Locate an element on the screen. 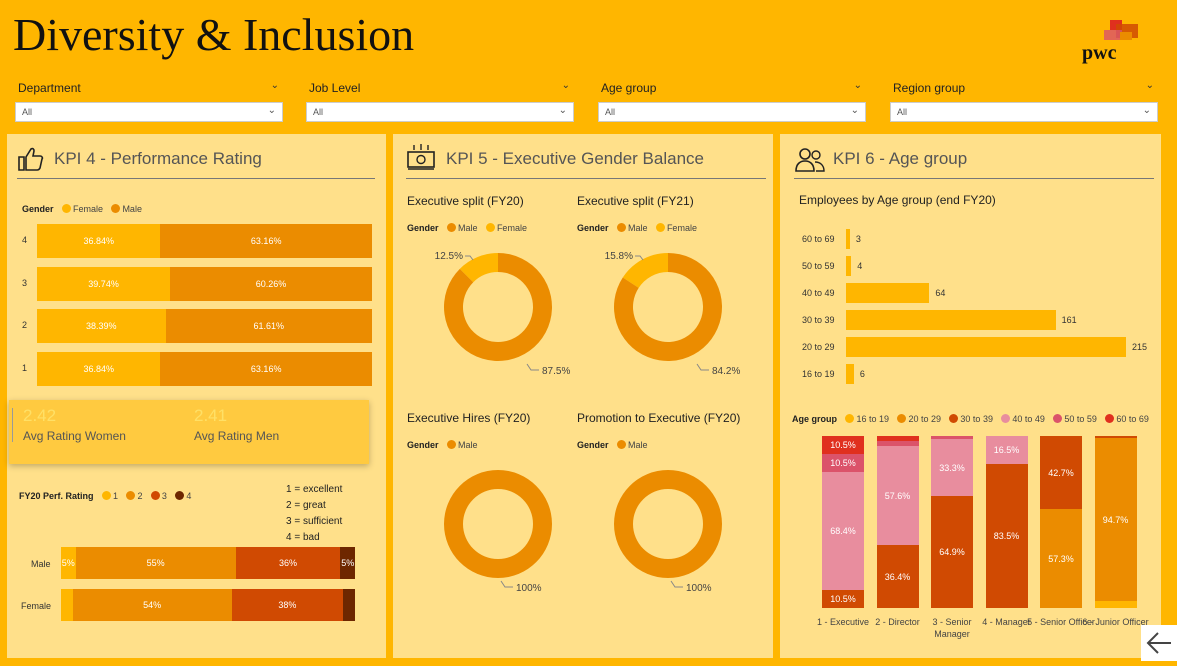 The height and width of the screenshot is (666, 1177). bar-value-label: 38.39% is located at coordinates (101, 326).